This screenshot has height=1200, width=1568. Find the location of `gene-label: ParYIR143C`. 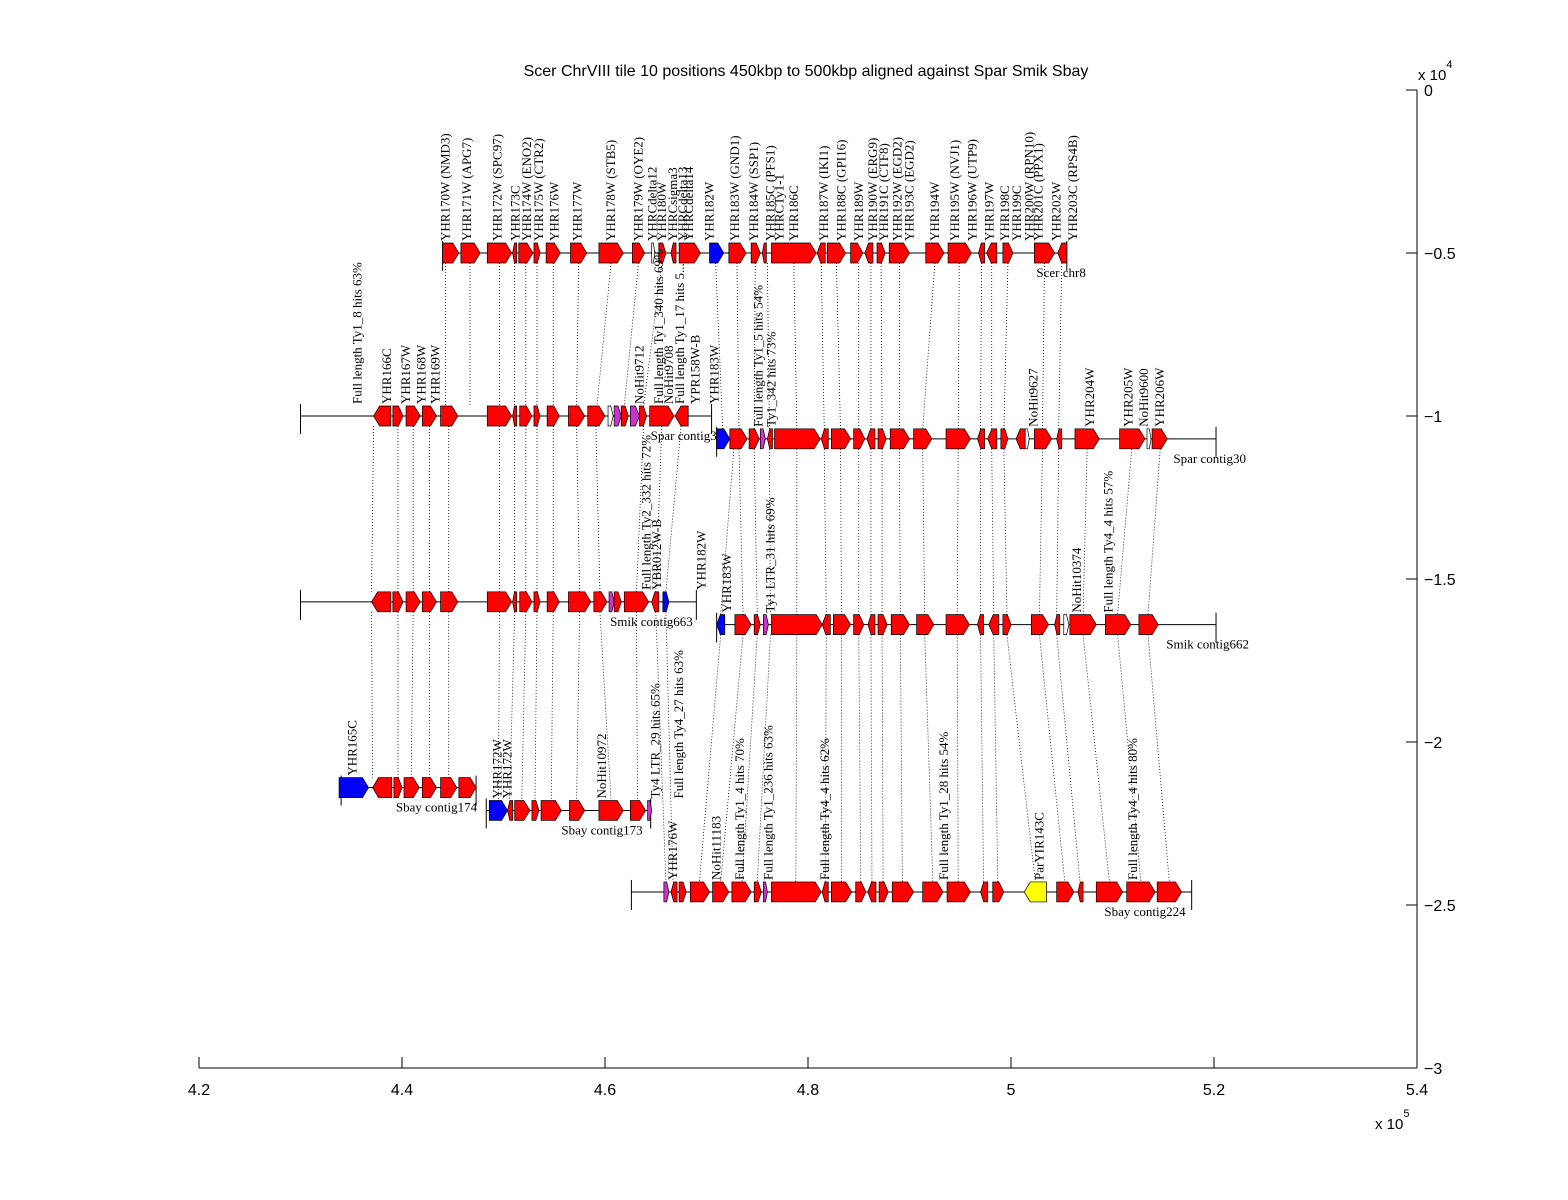

gene-label: ParYIR143C is located at coordinates (1038, 846).